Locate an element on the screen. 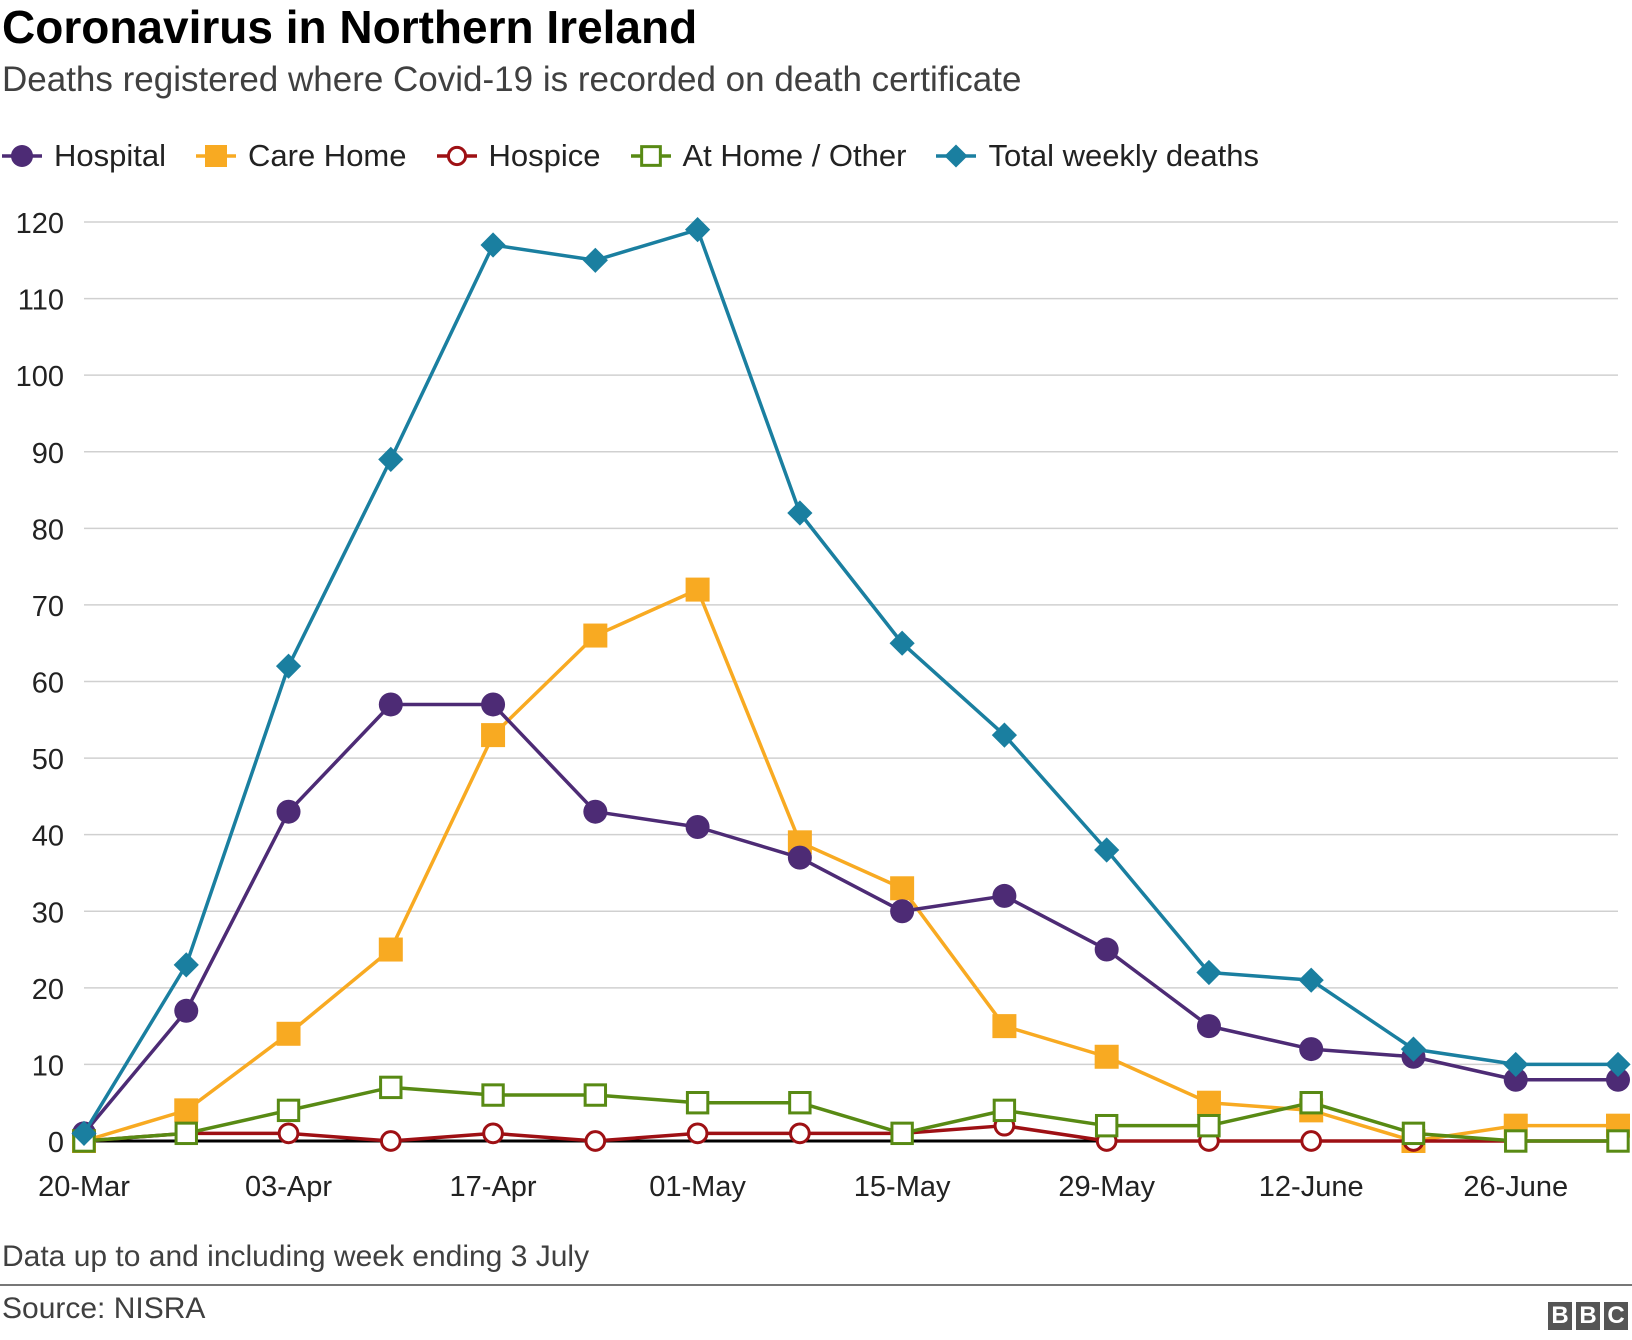 The height and width of the screenshot is (1340, 1632). y-tick-label: 80 is located at coordinates (48, 530).